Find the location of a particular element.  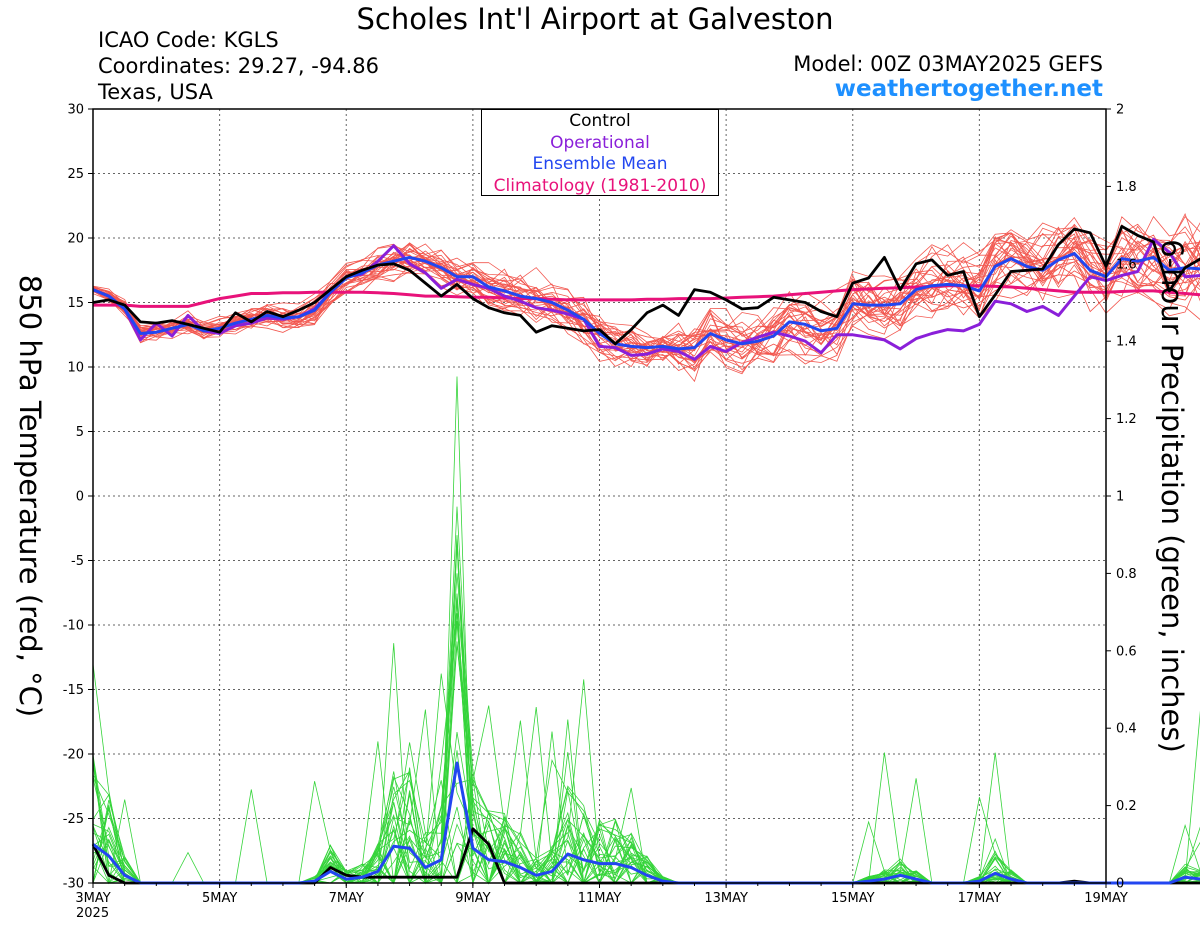

legend-climatology: Climatology (1981-2010) is located at coordinates (600, 185).